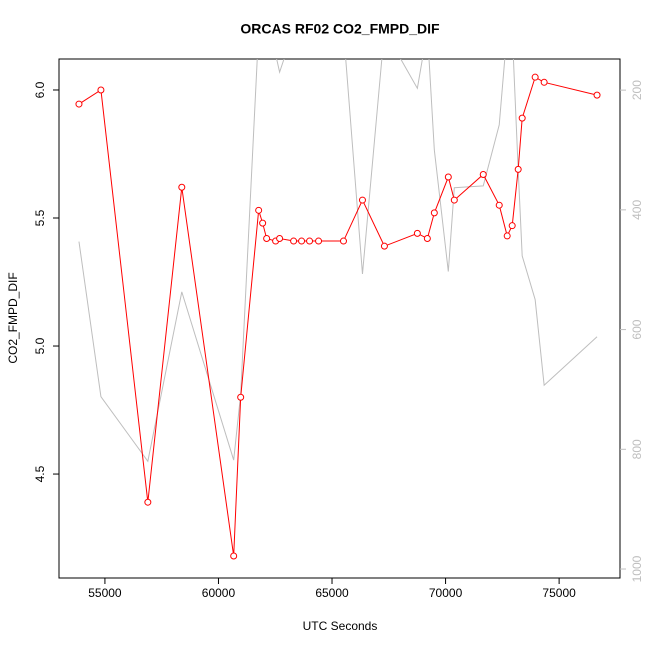 The height and width of the screenshot is (655, 650). What do you see at coordinates (340, 626) in the screenshot?
I see `x-axis-label: UTC Seconds` at bounding box center [340, 626].